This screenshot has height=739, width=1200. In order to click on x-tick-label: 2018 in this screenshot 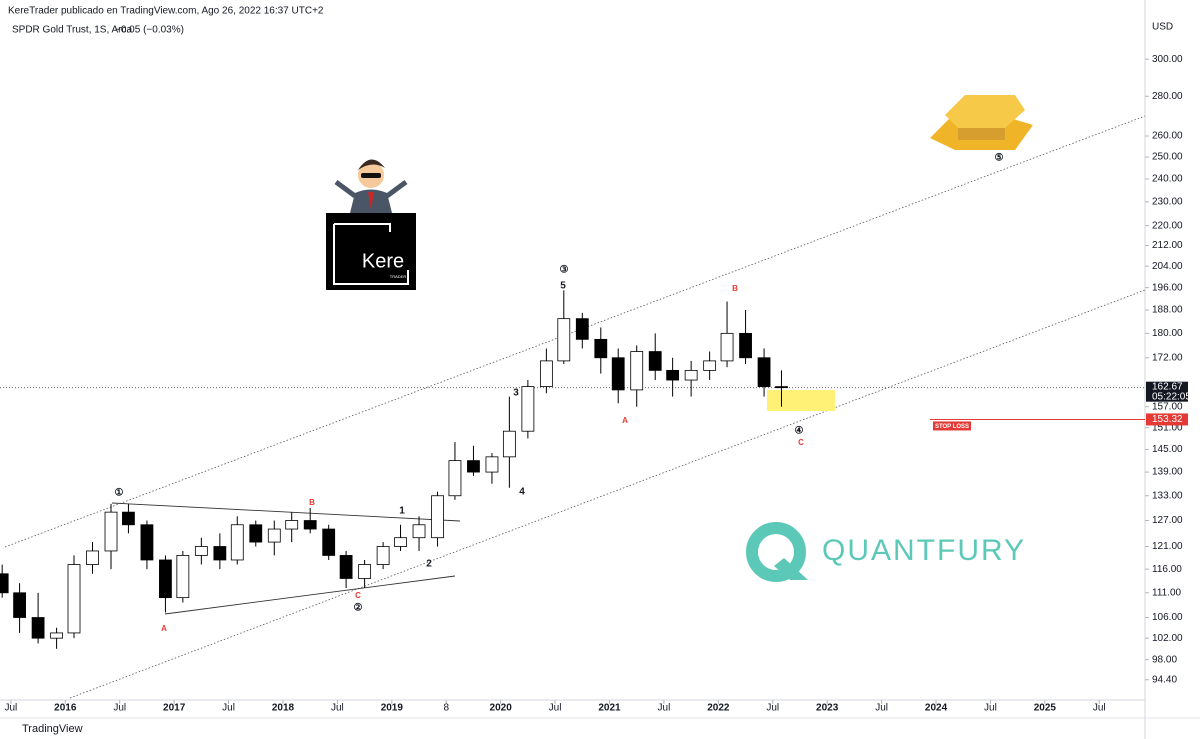, I will do `click(283, 708)`.